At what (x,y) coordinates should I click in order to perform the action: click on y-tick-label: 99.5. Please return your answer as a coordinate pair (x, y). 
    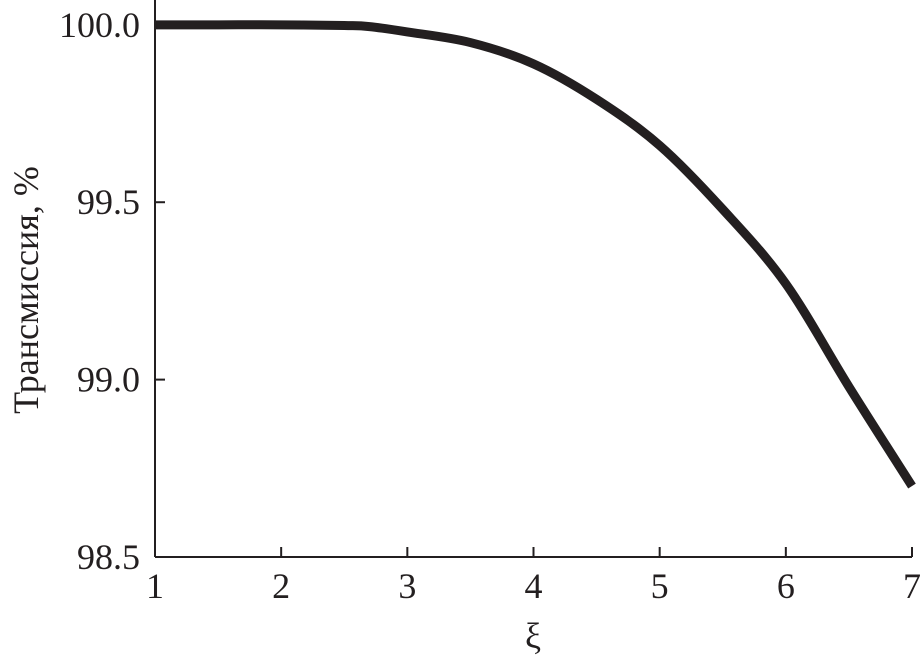
    Looking at the image, I should click on (108, 202).